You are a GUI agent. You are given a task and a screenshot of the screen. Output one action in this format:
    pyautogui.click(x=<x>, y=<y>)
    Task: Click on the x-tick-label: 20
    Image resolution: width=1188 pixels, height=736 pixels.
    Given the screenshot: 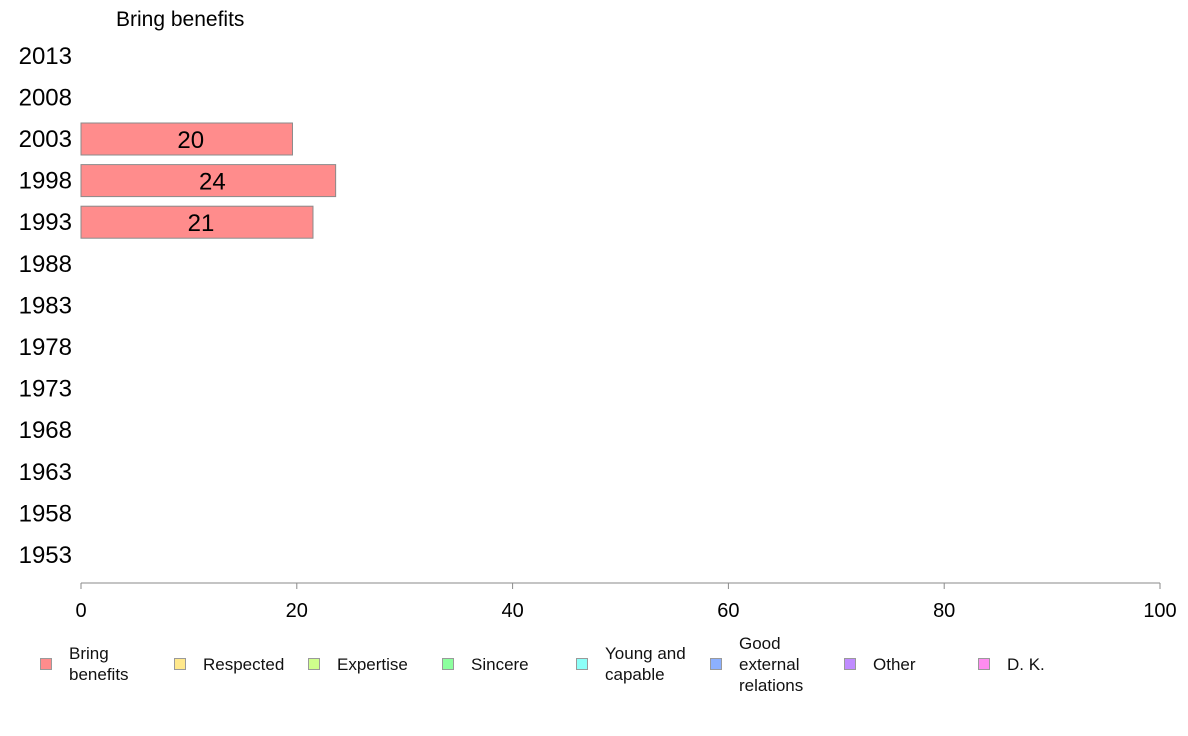 What is the action you would take?
    pyautogui.click(x=297, y=611)
    